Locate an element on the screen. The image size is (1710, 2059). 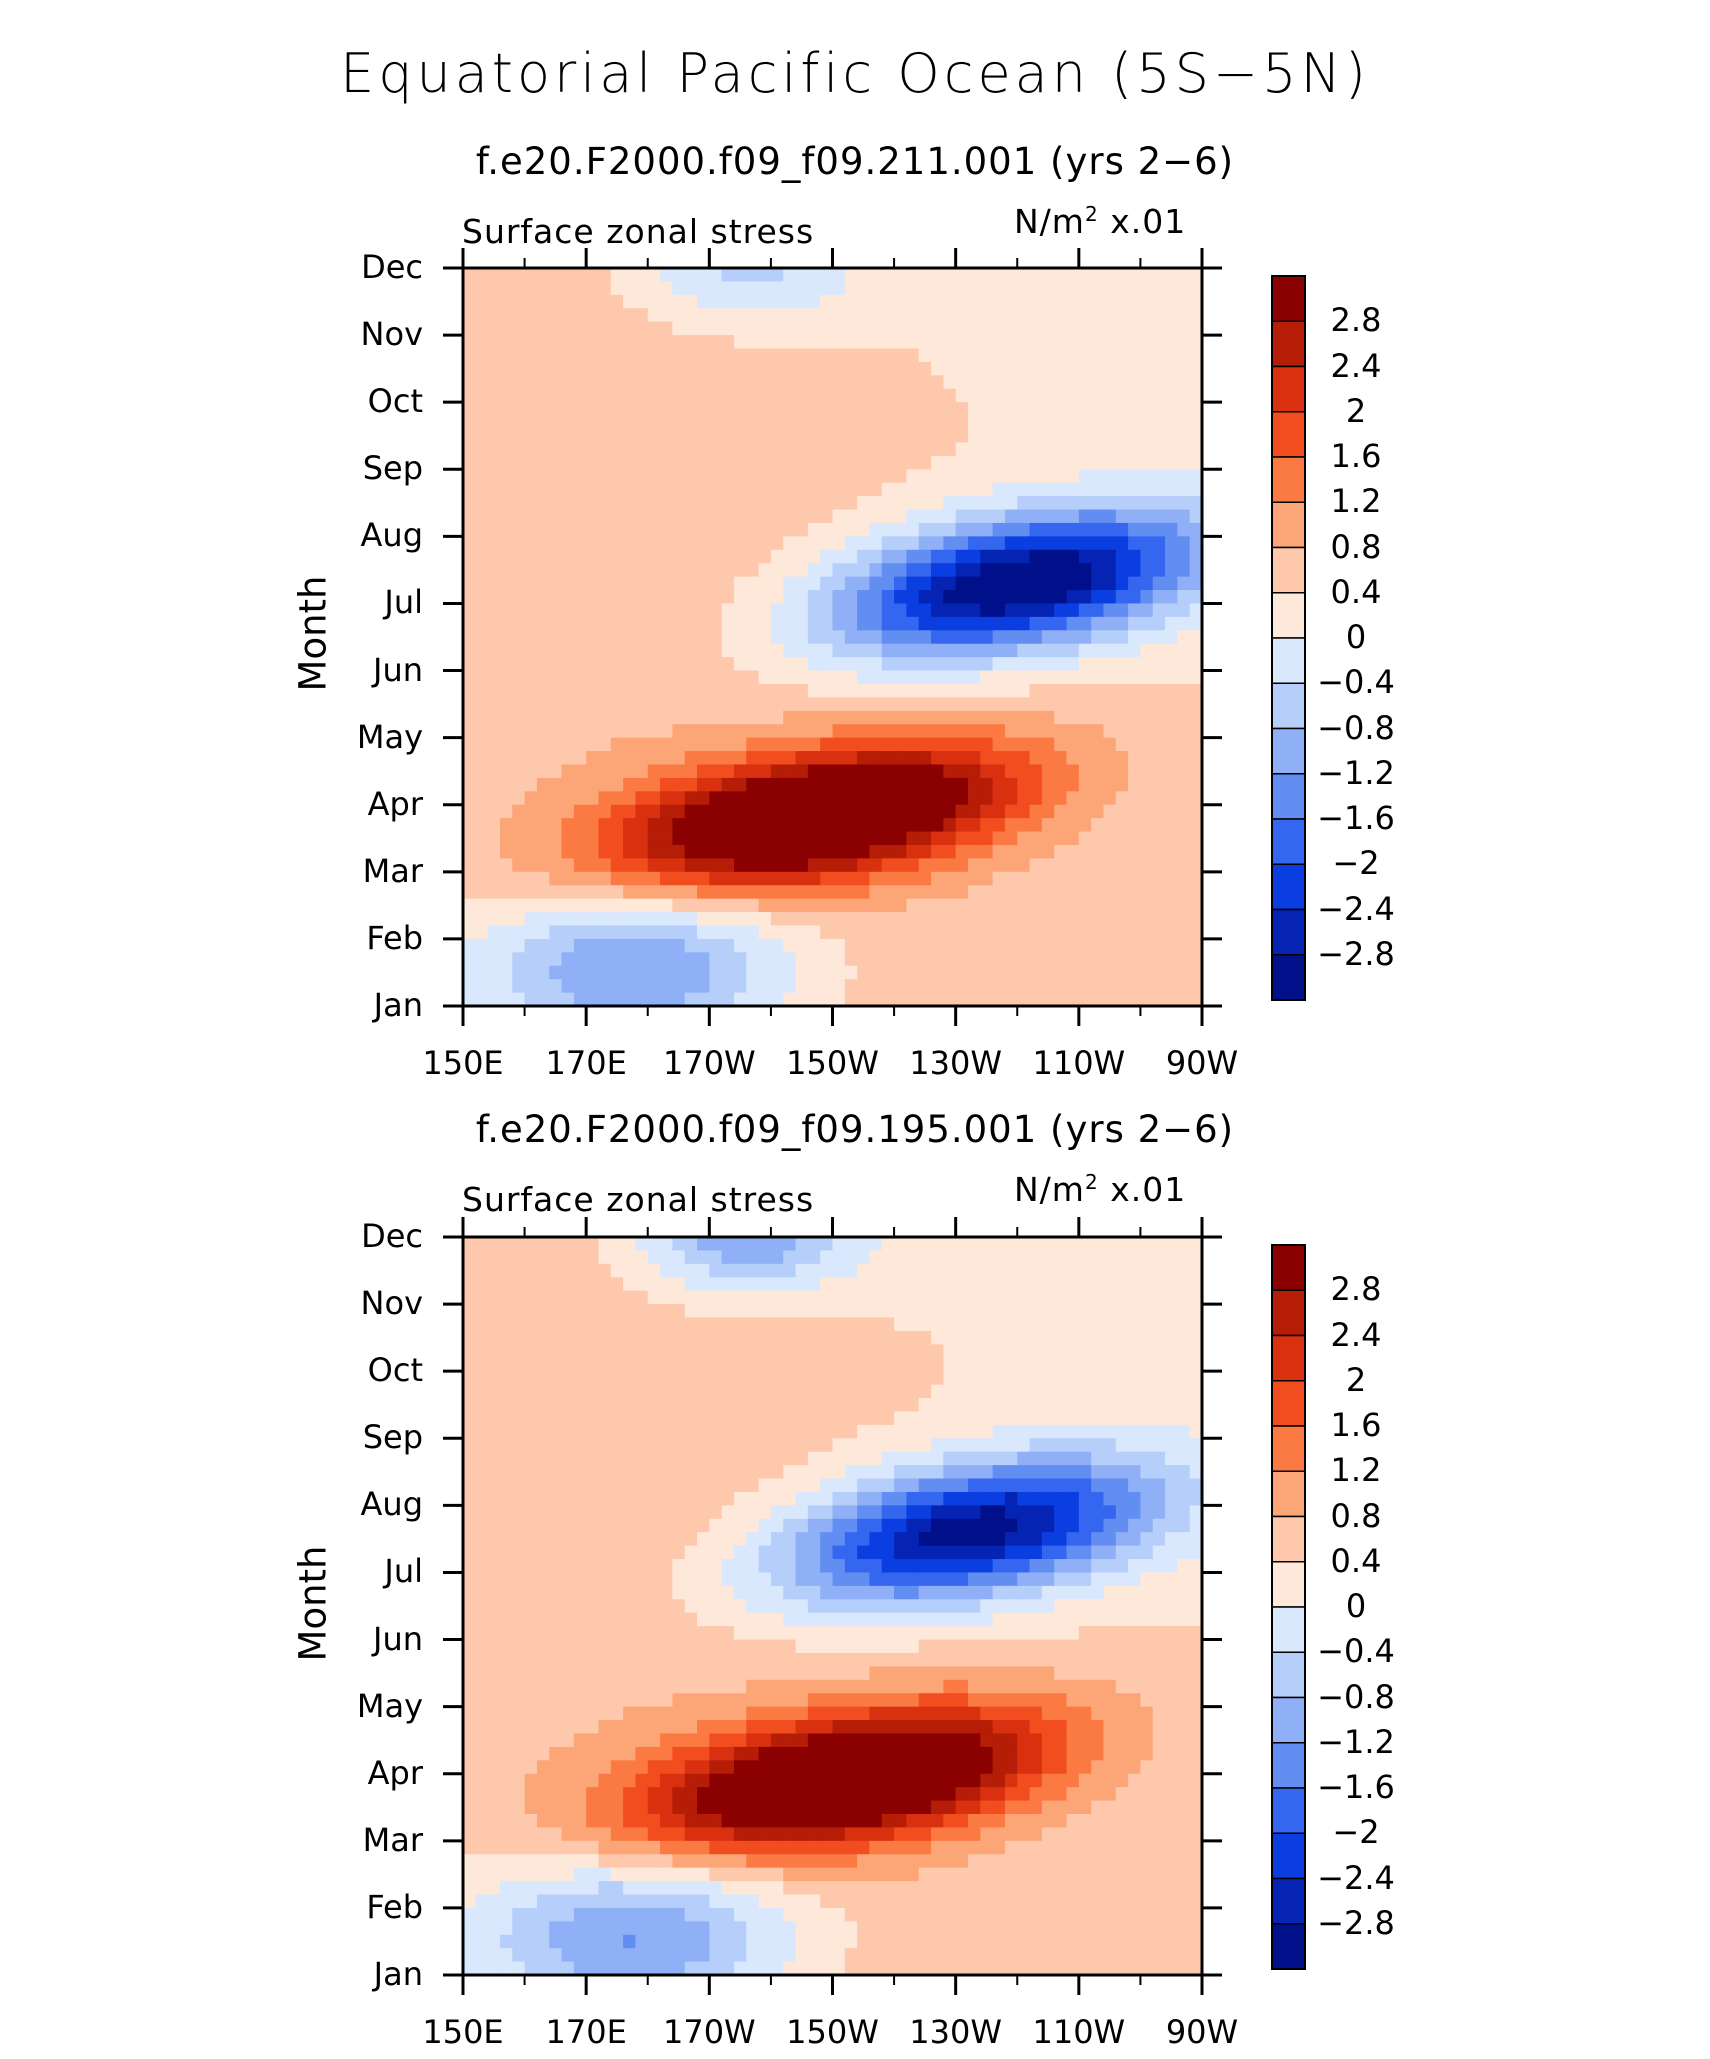
panel2-variable: Surface zonal stress is located at coordinates (638, 1199).